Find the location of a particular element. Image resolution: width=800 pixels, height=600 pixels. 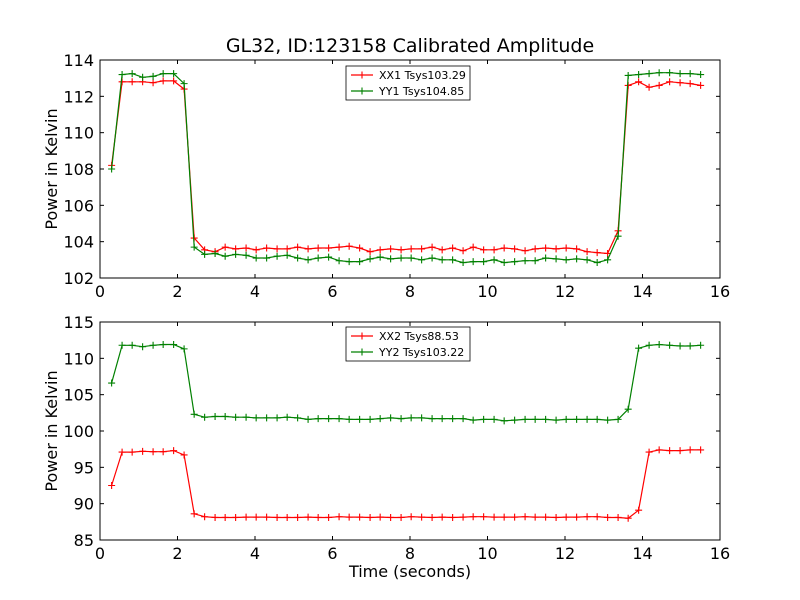

x-tick-label: 8 is located at coordinates (410, 553).